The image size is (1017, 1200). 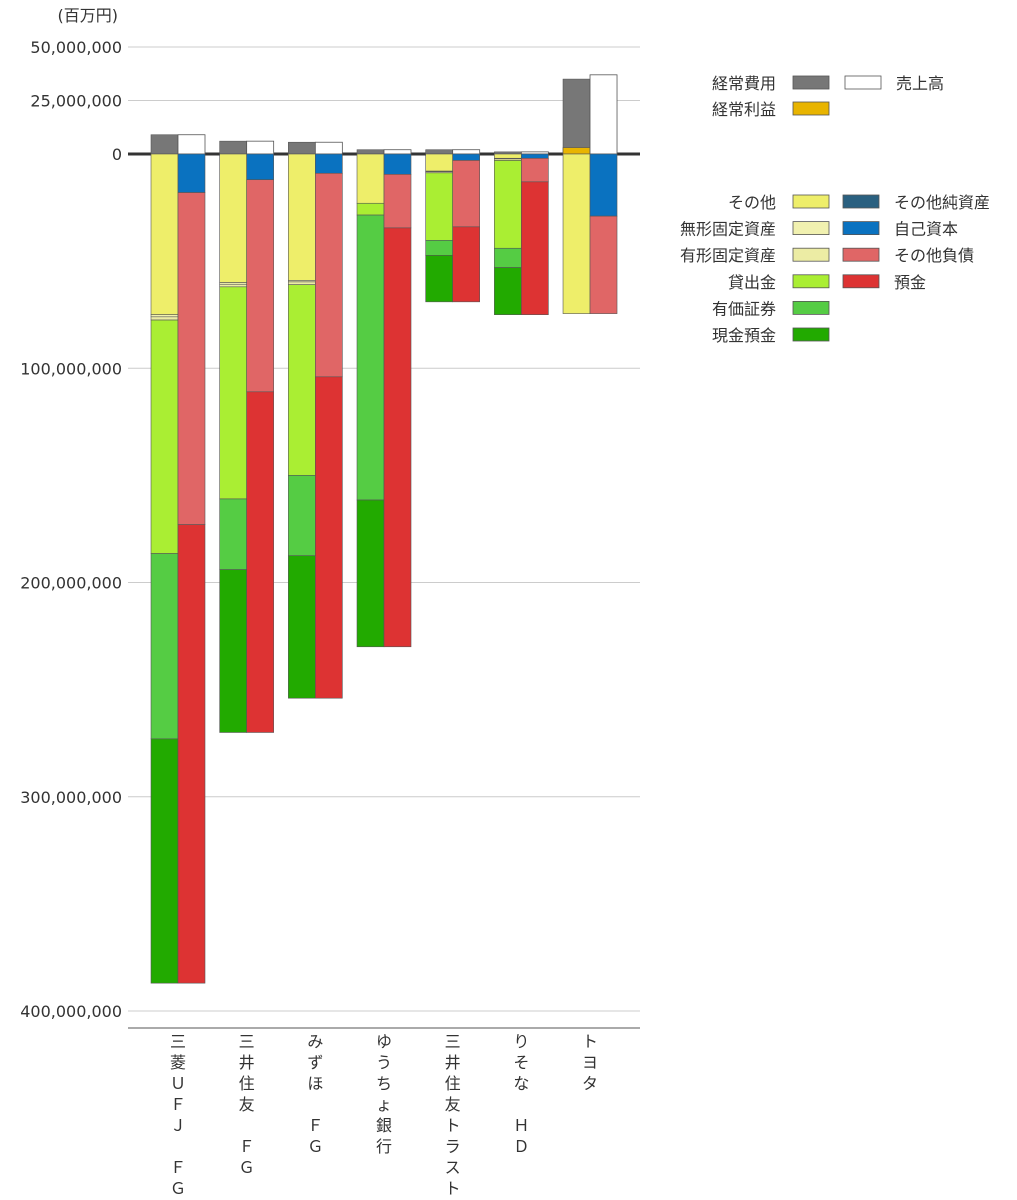 I want to click on category-label-char: ゆ, so click(x=384, y=1041).